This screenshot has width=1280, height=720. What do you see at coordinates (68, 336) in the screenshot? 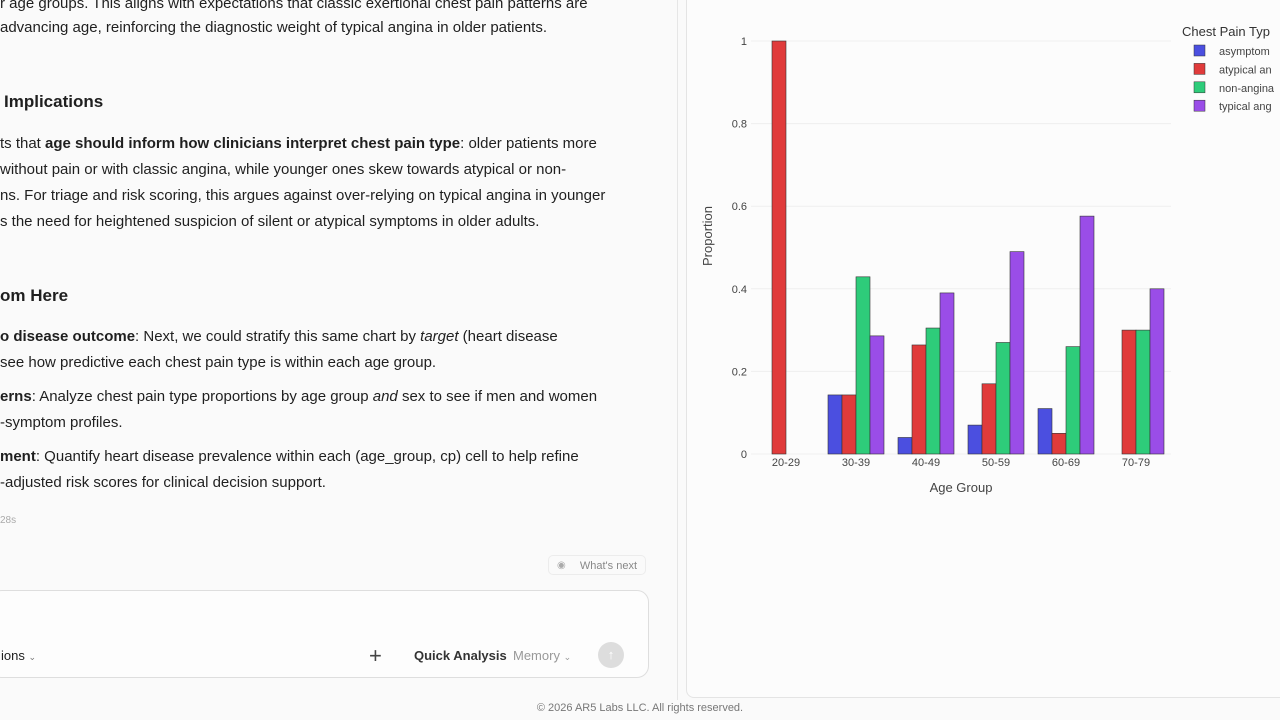
I see `bold-text: o disease outcome` at bounding box center [68, 336].